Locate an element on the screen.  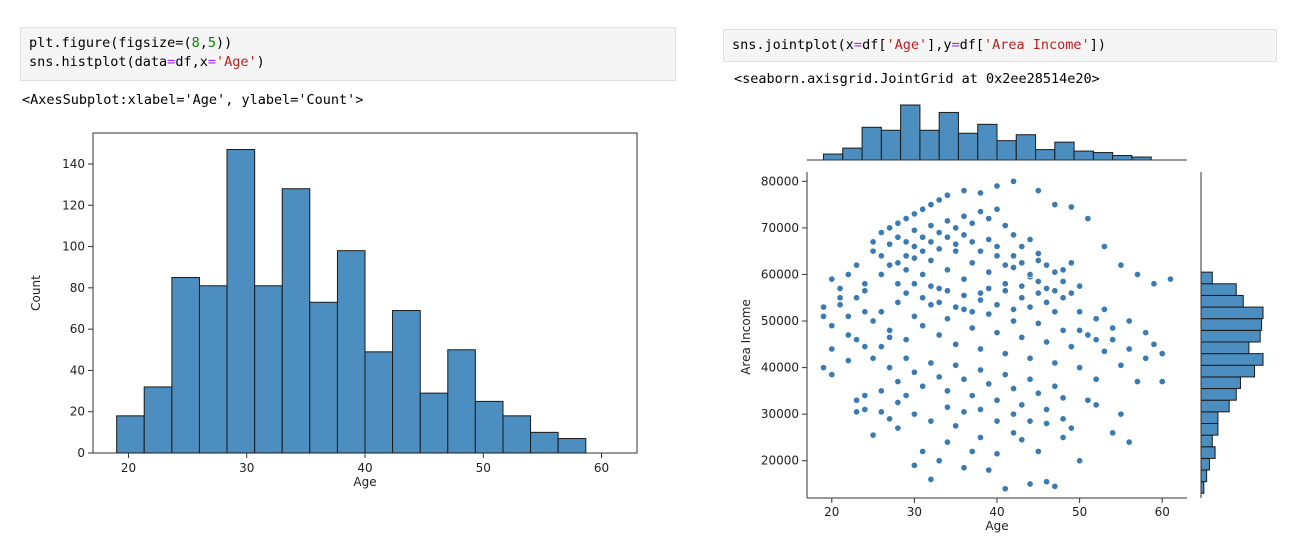
y-tick-label: 20 is located at coordinates (77, 412).